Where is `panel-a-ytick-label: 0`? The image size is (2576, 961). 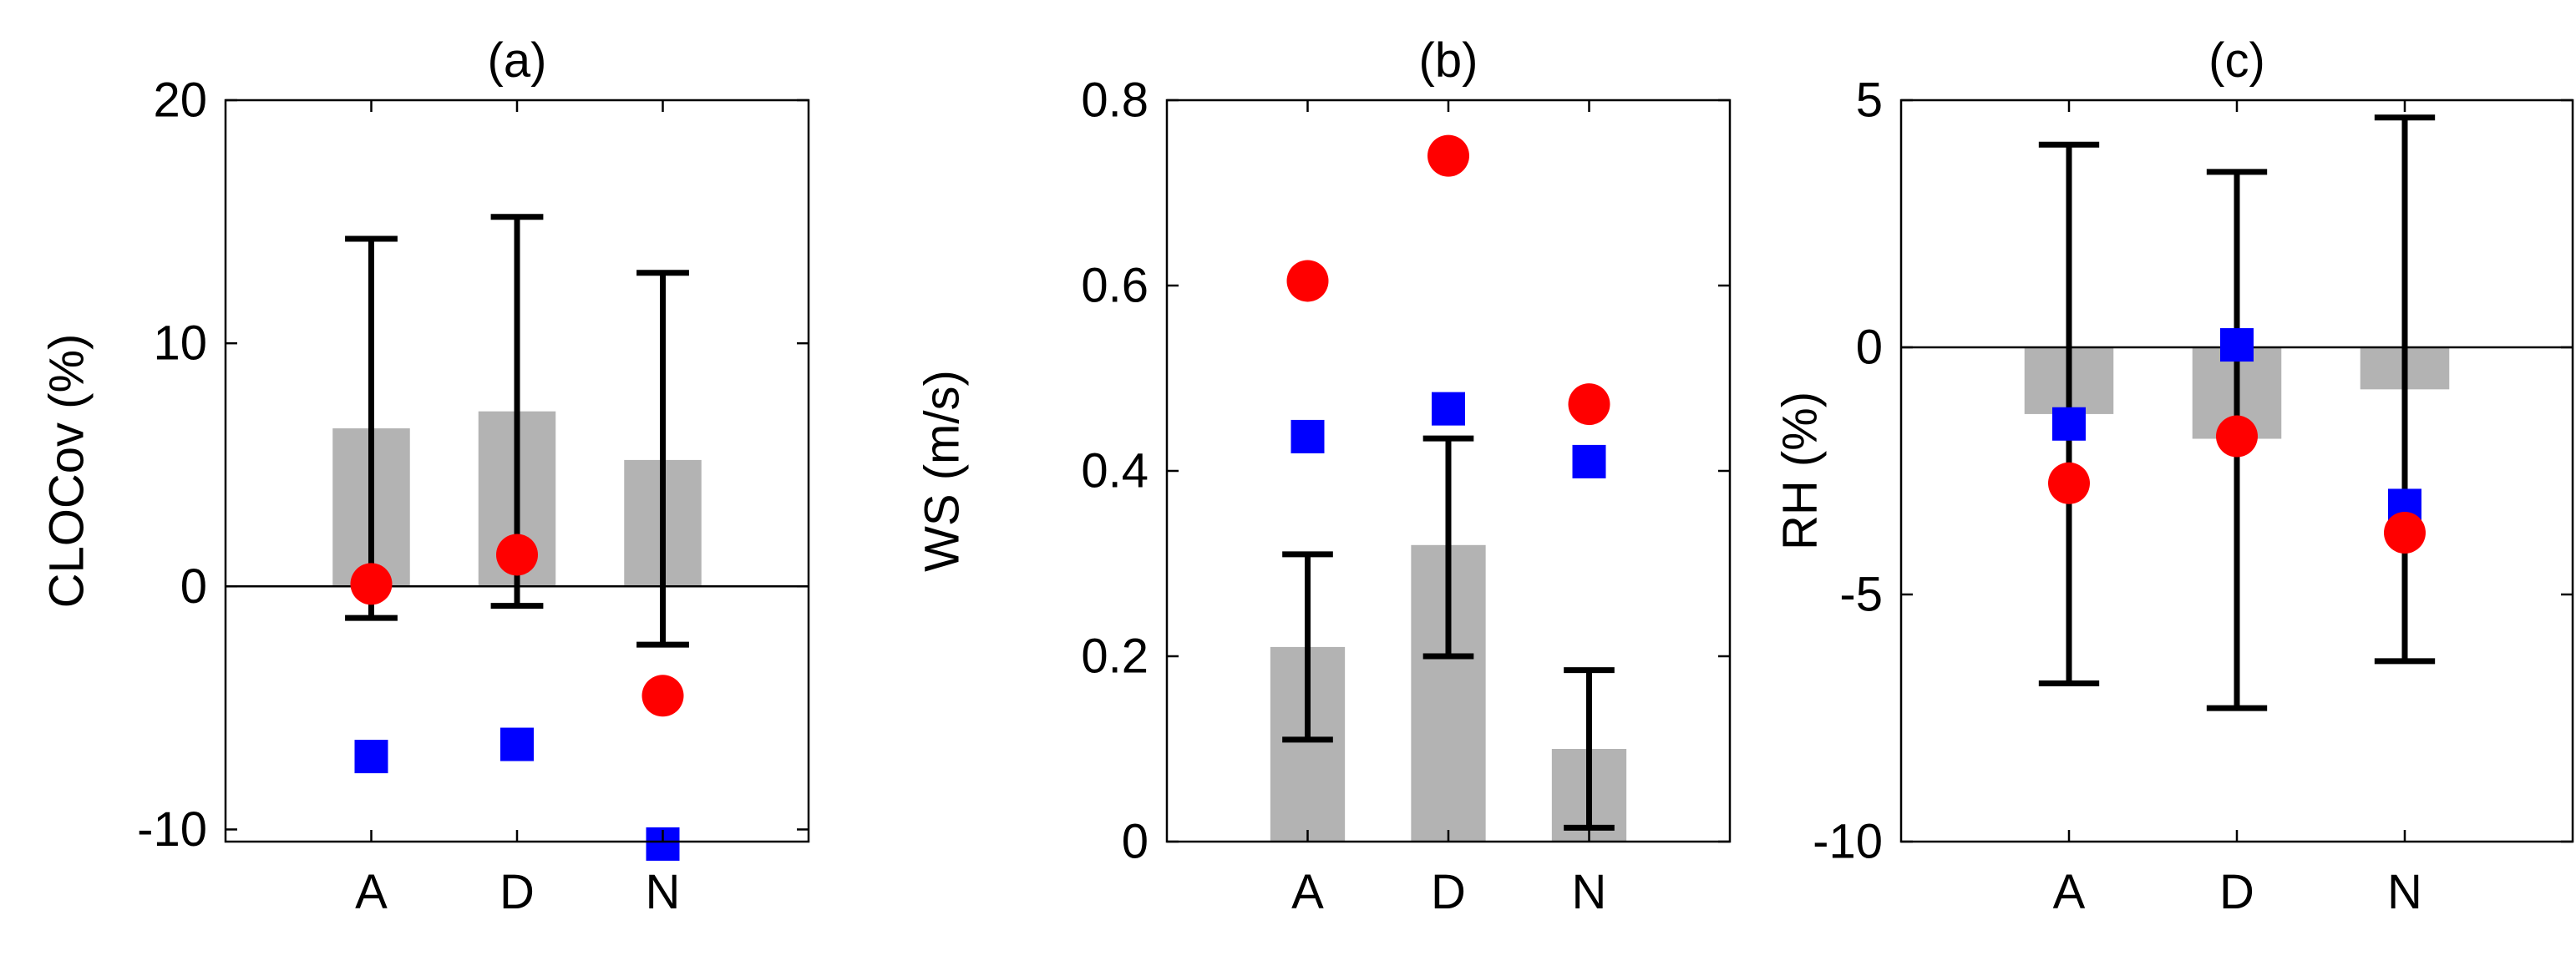
panel-a-ytick-label: 0 is located at coordinates (193, 586).